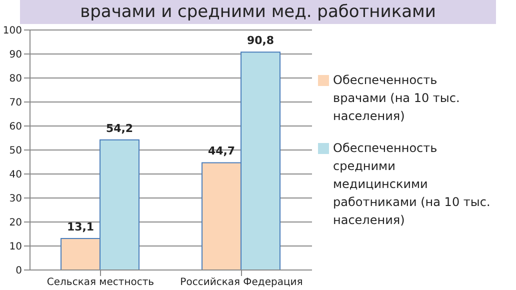  What do you see at coordinates (15, 151) in the screenshot?
I see `y-tick-label: 50` at bounding box center [15, 151].